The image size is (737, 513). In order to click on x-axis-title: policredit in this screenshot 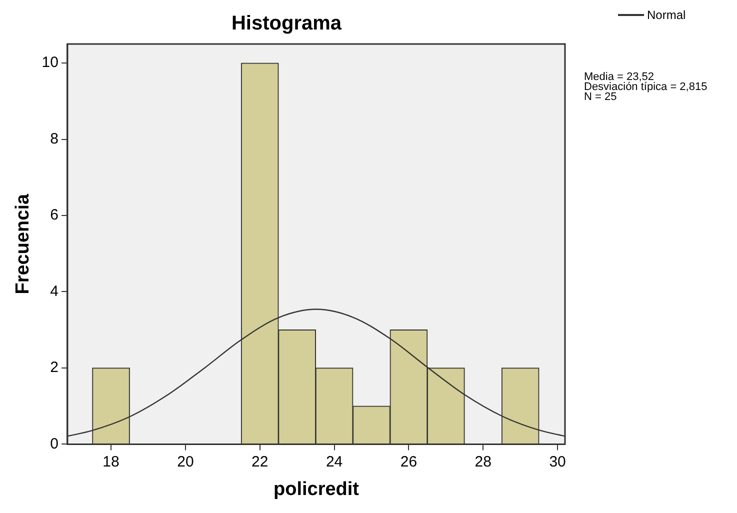, I will do `click(316, 489)`.